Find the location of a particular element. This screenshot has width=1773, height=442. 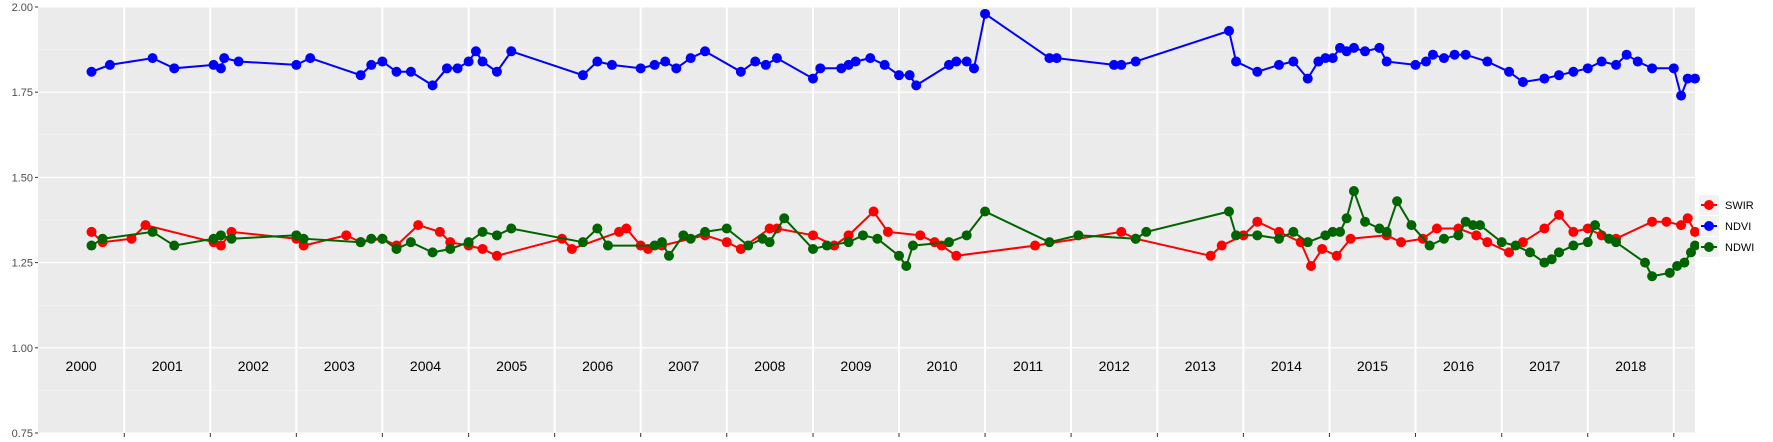

year-label: 2016 is located at coordinates (1458, 366).